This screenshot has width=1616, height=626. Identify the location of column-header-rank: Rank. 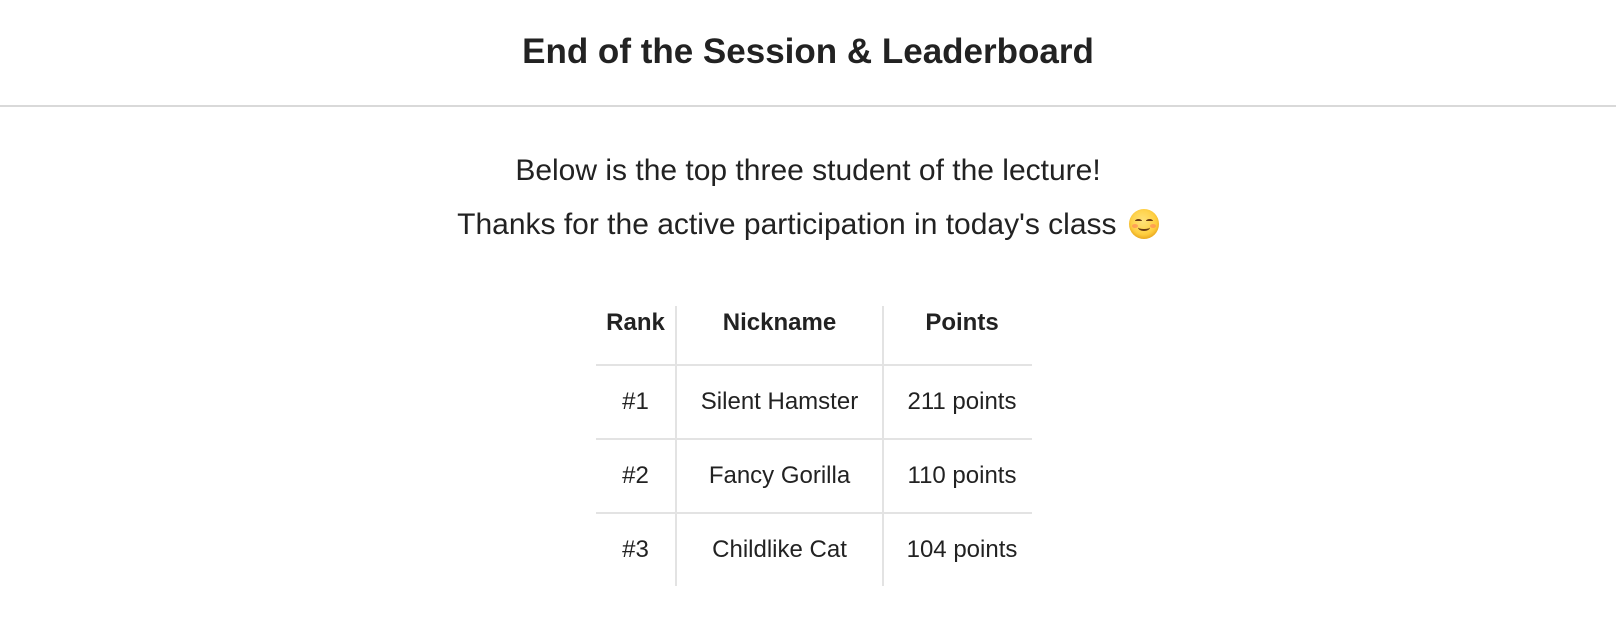
(636, 336).